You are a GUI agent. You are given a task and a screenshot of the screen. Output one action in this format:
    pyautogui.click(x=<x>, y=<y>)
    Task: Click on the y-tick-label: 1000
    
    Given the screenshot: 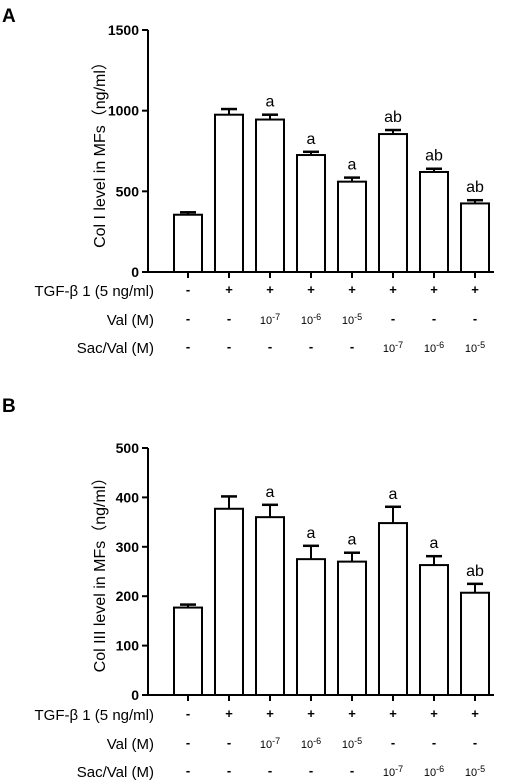 What is the action you would take?
    pyautogui.click(x=123, y=111)
    